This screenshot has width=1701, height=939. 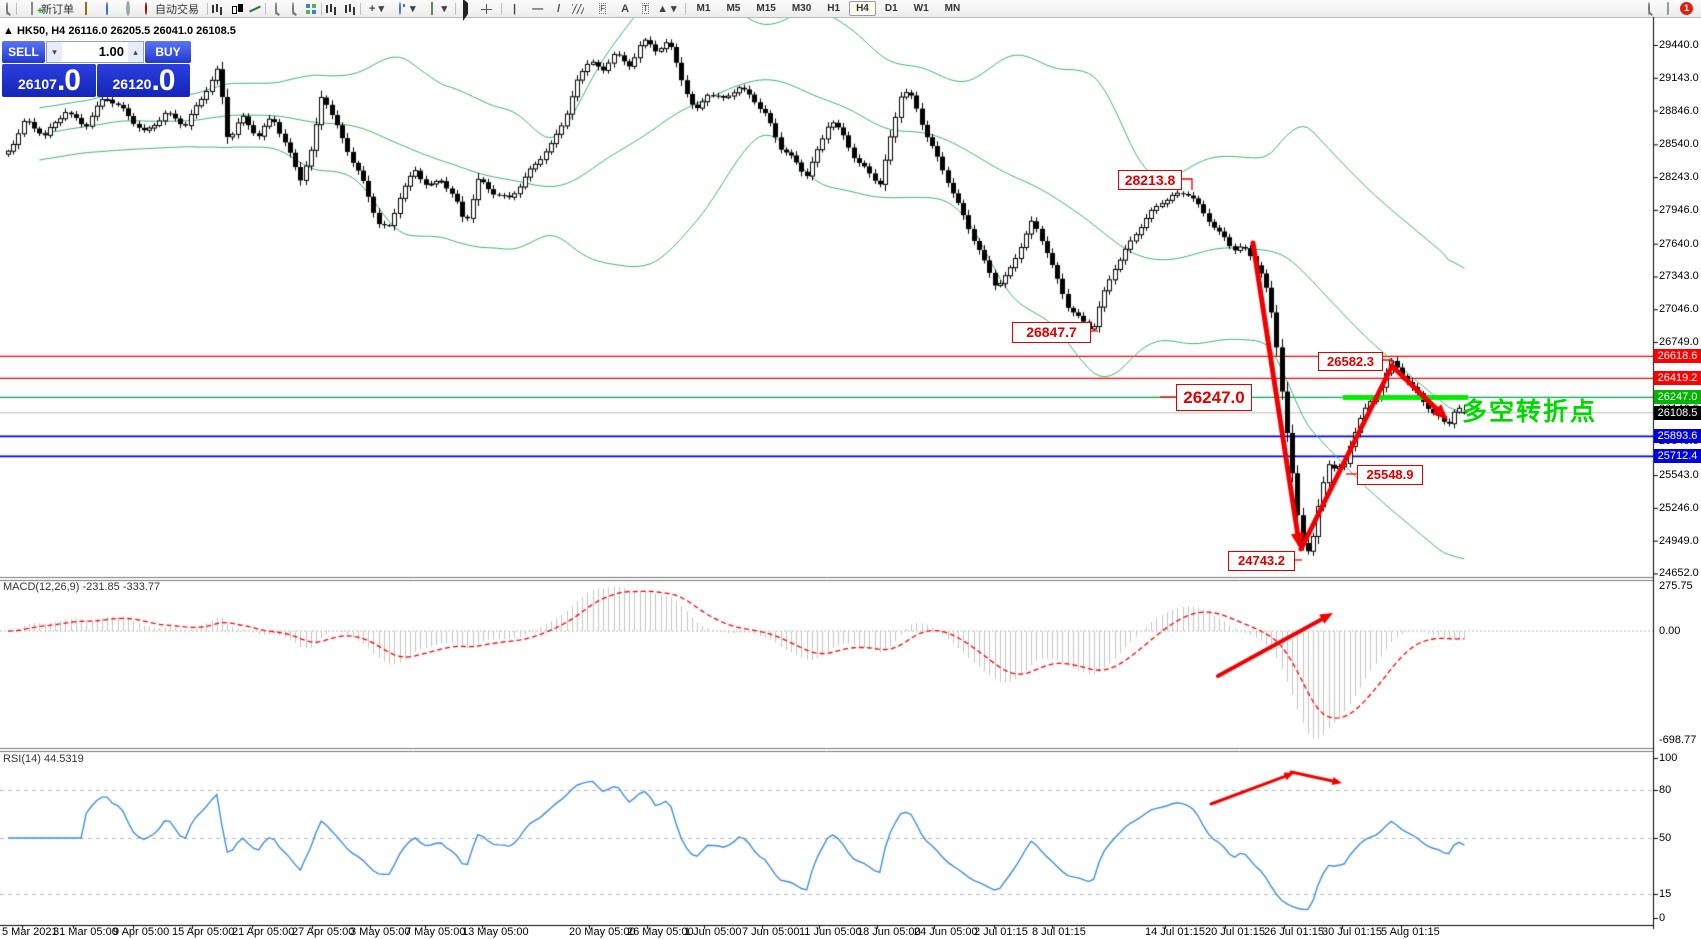 What do you see at coordinates (1175, 932) in the screenshot?
I see `date-axis-label: 14 Jul 01:15` at bounding box center [1175, 932].